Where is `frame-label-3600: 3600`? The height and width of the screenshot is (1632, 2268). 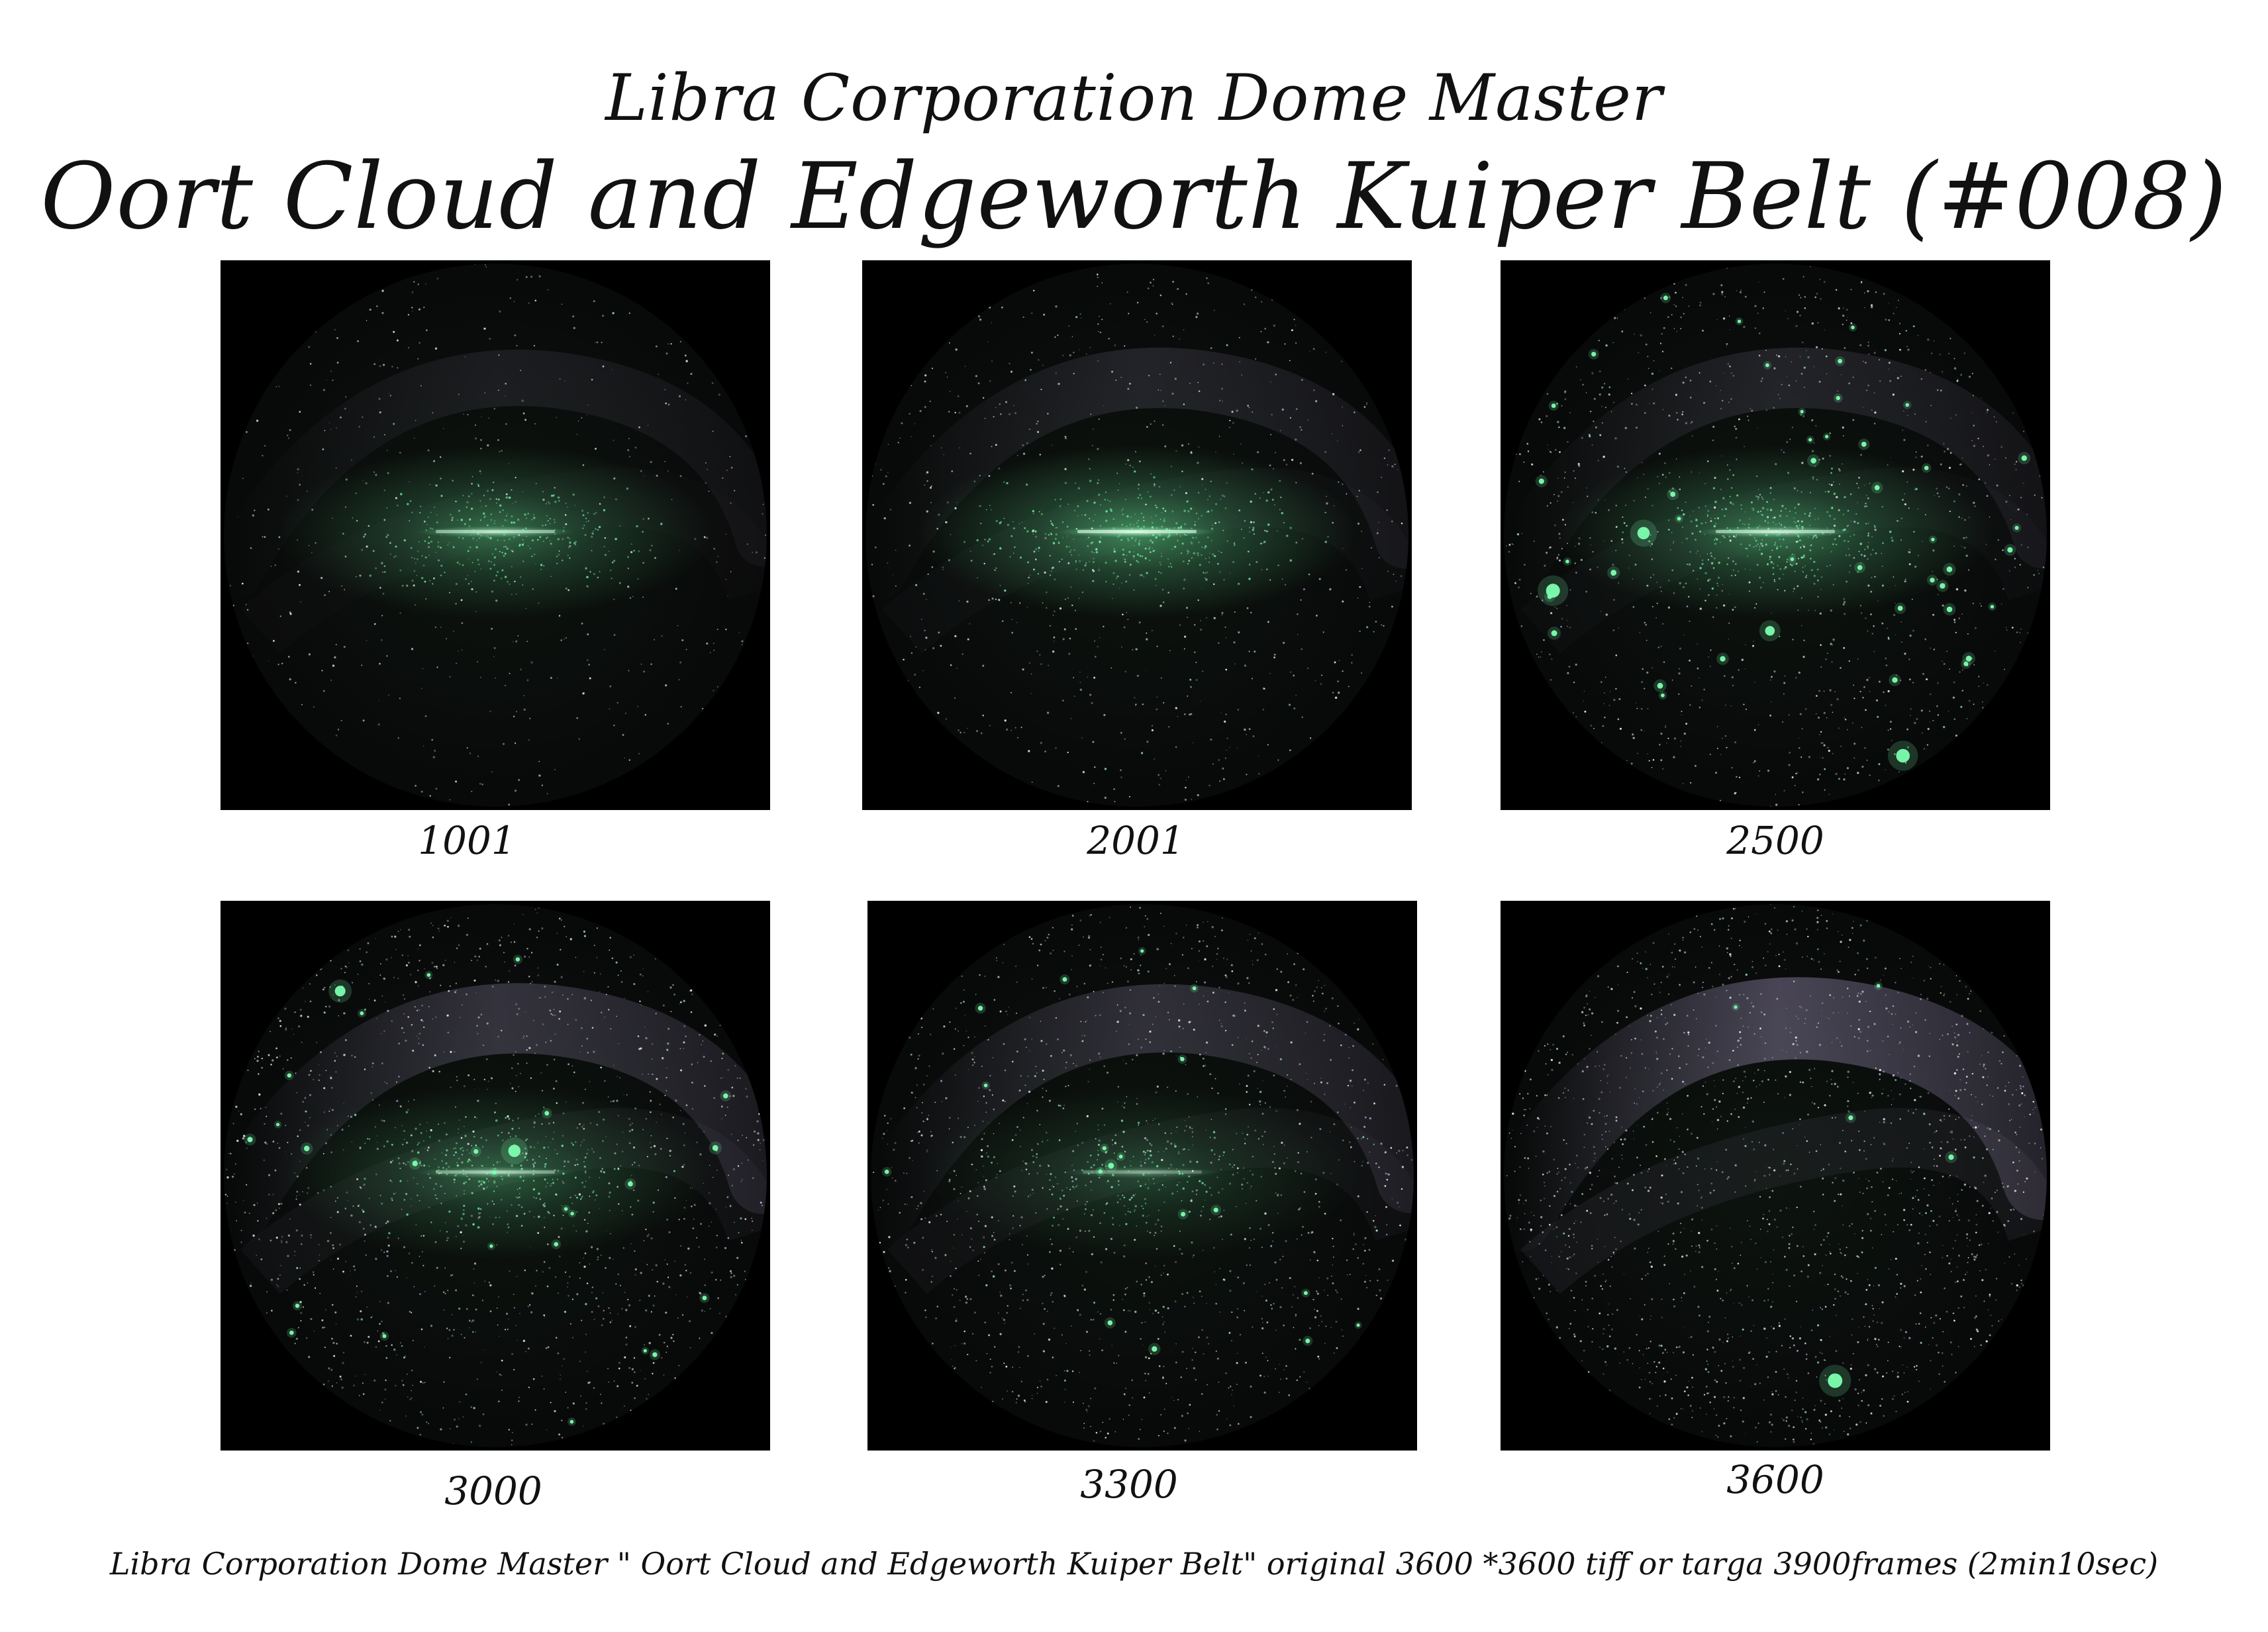 frame-label-3600: 3600 is located at coordinates (1775, 1479).